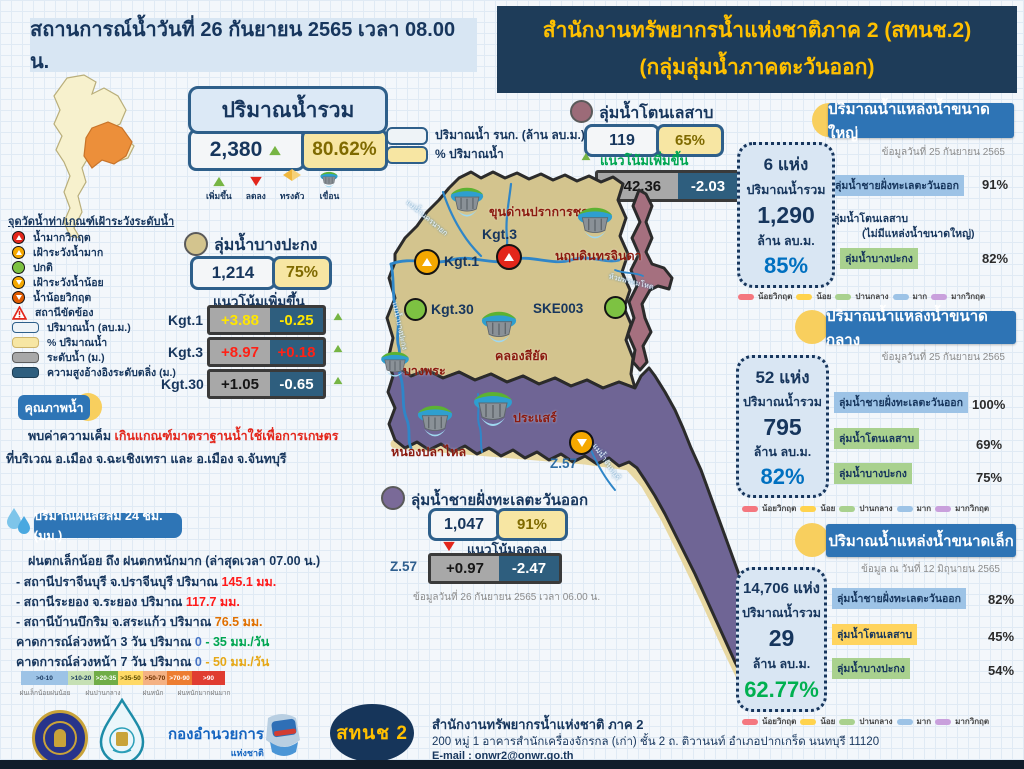 This screenshot has width=1024, height=769. What do you see at coordinates (122, 731) in the screenshot?
I see `onwr-drop-logo` at bounding box center [122, 731].